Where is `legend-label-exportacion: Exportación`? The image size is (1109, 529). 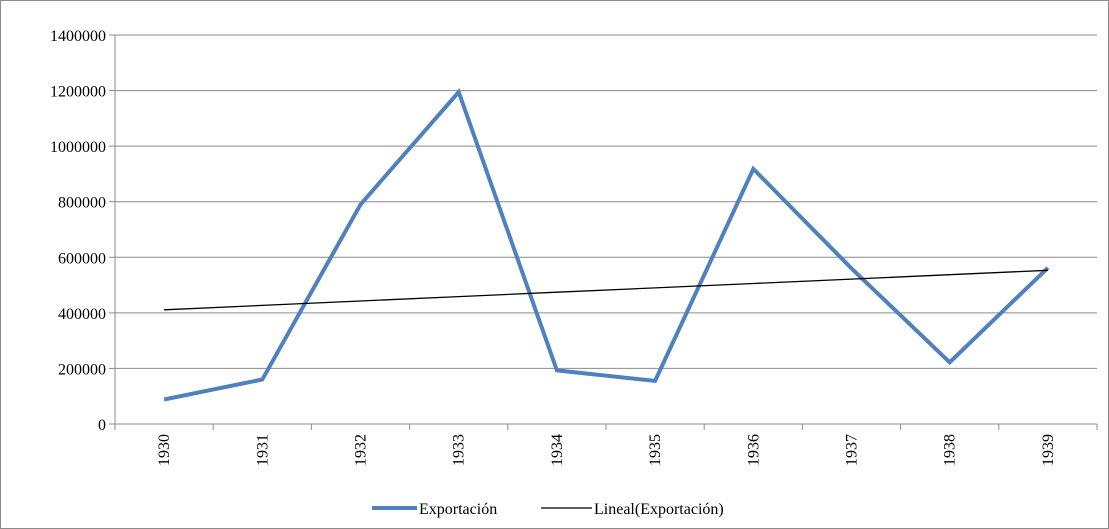 legend-label-exportacion: Exportación is located at coordinates (458, 509).